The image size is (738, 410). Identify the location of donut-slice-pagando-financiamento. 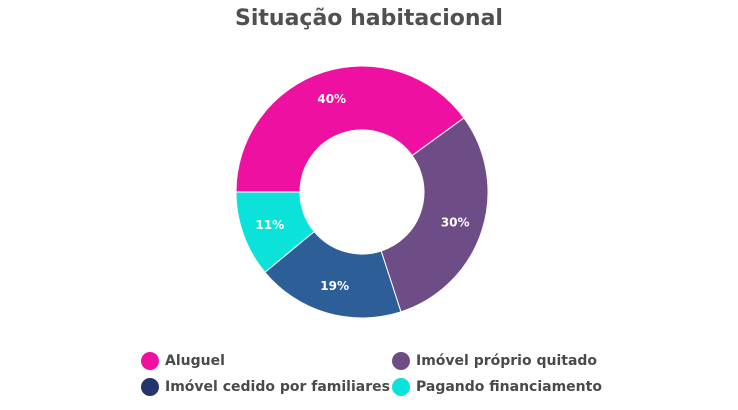
(275, 232).